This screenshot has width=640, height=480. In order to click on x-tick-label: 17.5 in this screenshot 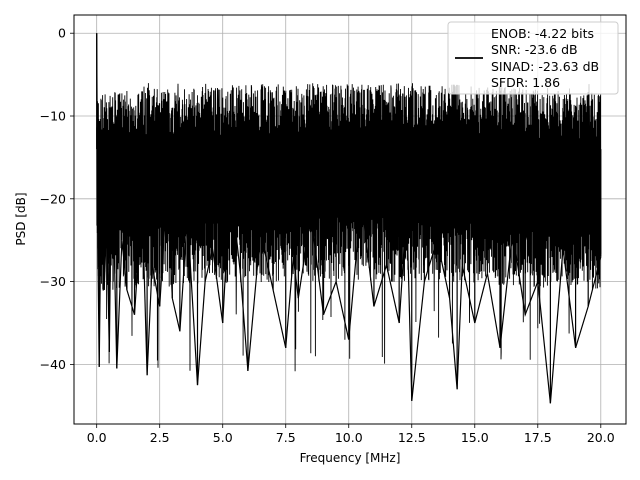, I will do `click(538, 437)`.